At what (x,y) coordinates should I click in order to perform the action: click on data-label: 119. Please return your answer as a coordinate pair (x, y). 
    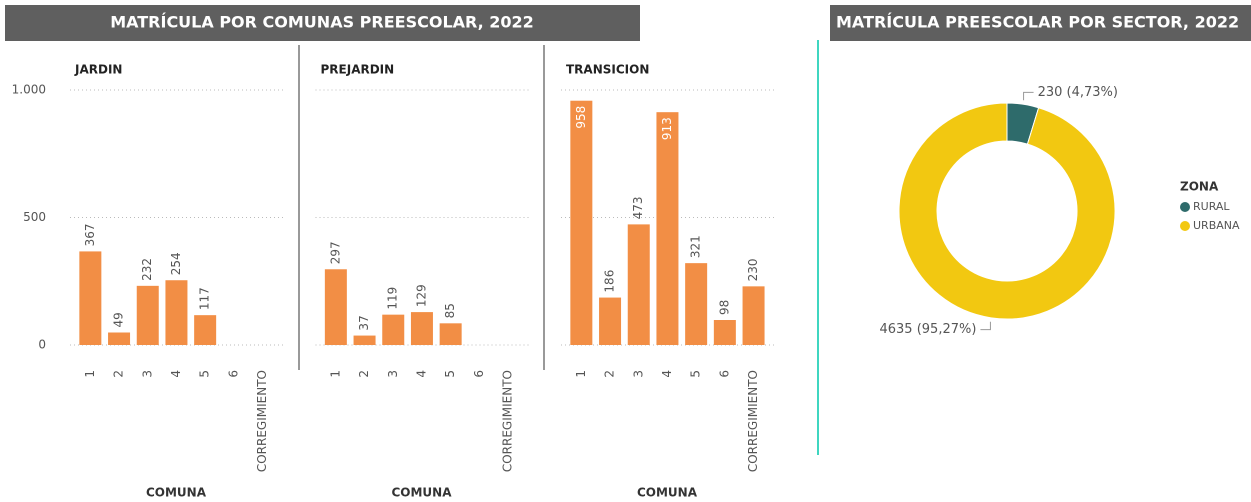
    Looking at the image, I should click on (393, 298).